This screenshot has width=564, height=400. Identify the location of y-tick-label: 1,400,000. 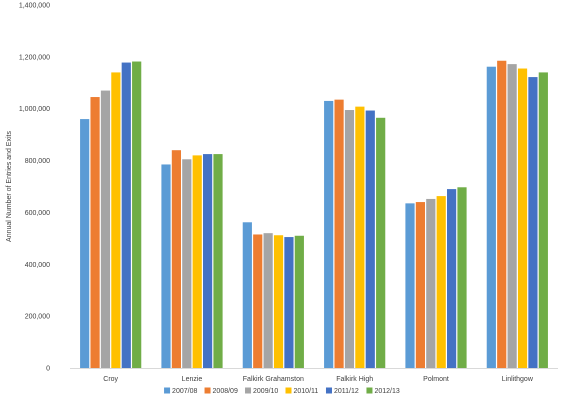
(34, 6).